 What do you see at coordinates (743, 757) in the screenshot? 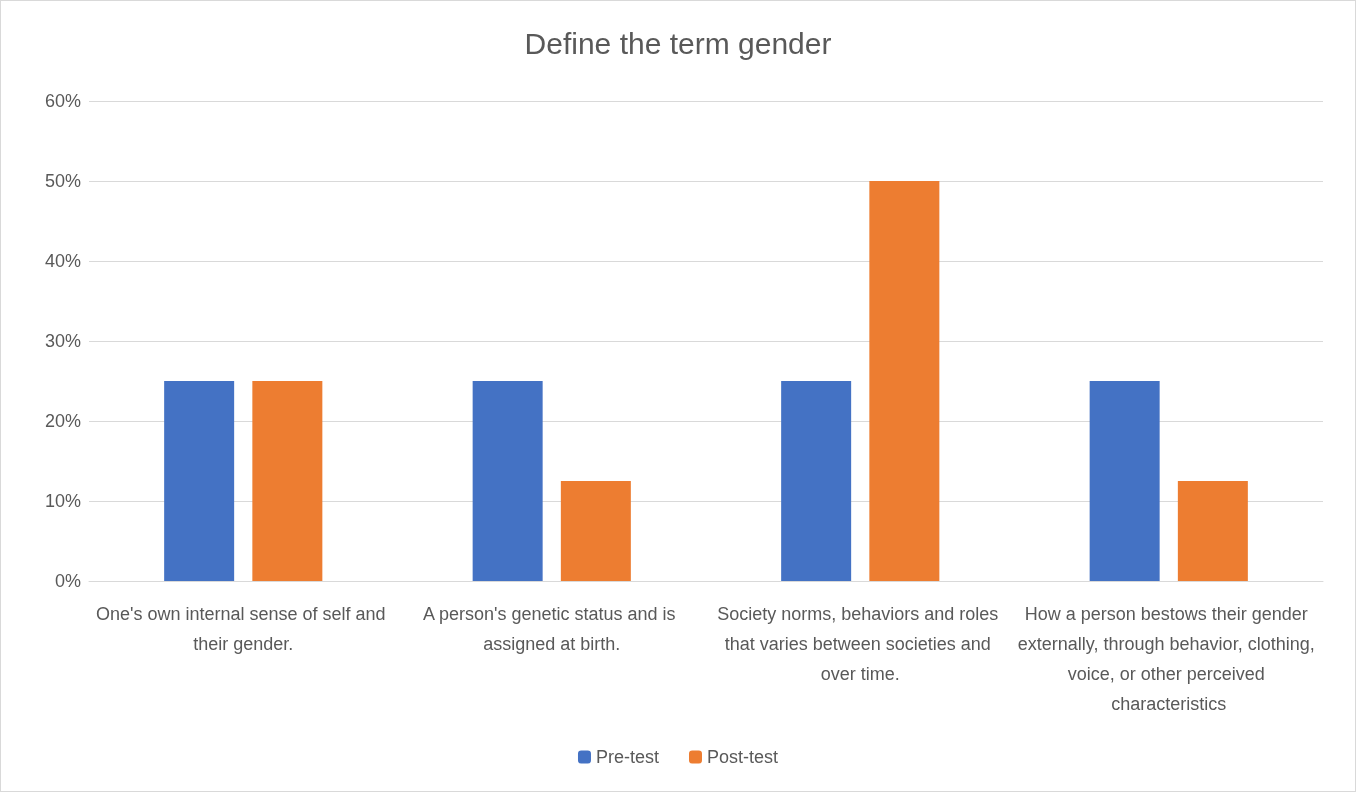
I see `legend-label: Post-test` at bounding box center [743, 757].